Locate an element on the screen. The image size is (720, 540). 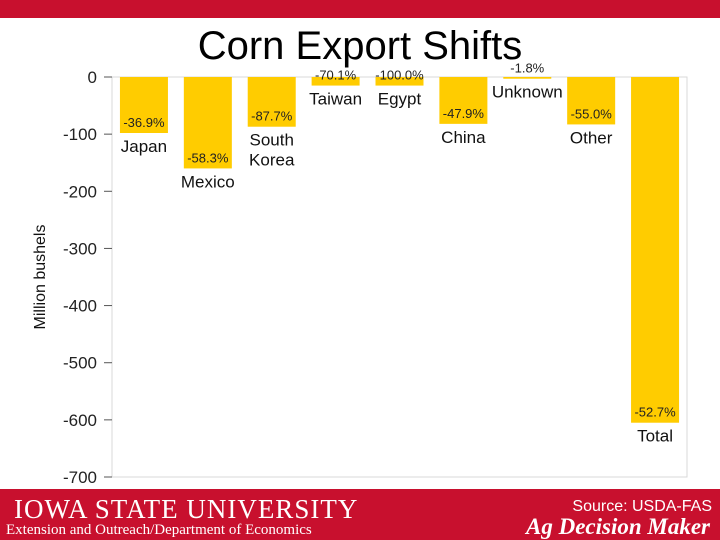
y-tick-label: -500 is located at coordinates (80, 363).